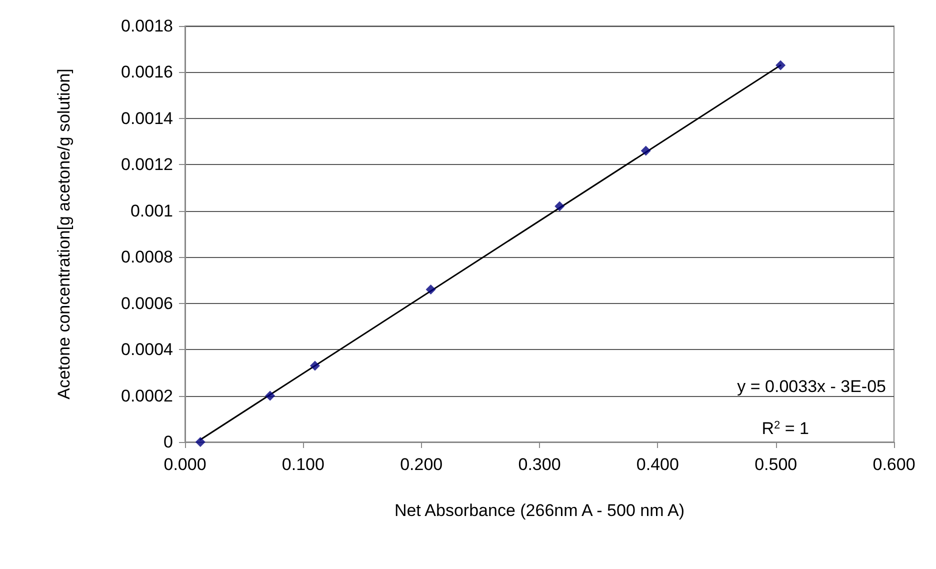 This screenshot has height=569, width=936. What do you see at coordinates (657, 464) in the screenshot?
I see `x-tick-label: 0.400` at bounding box center [657, 464].